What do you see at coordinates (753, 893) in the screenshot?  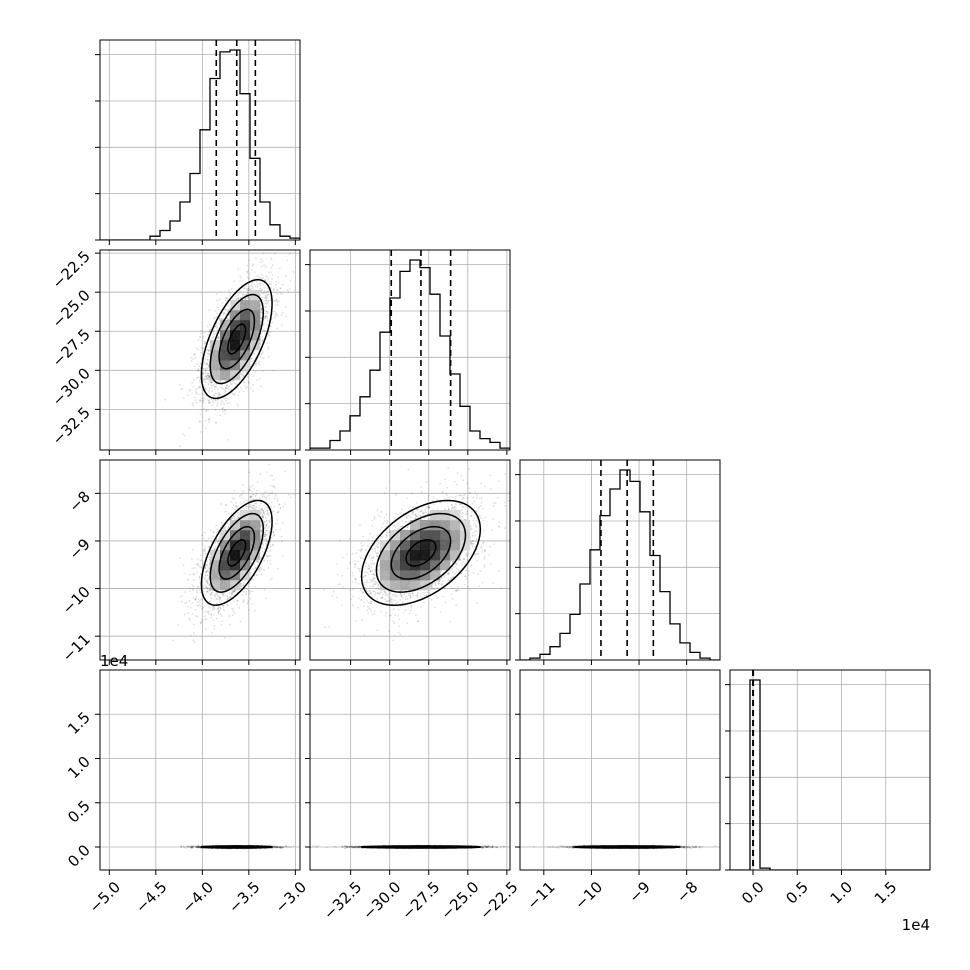 I see `x-tick-label: 0.0` at bounding box center [753, 893].